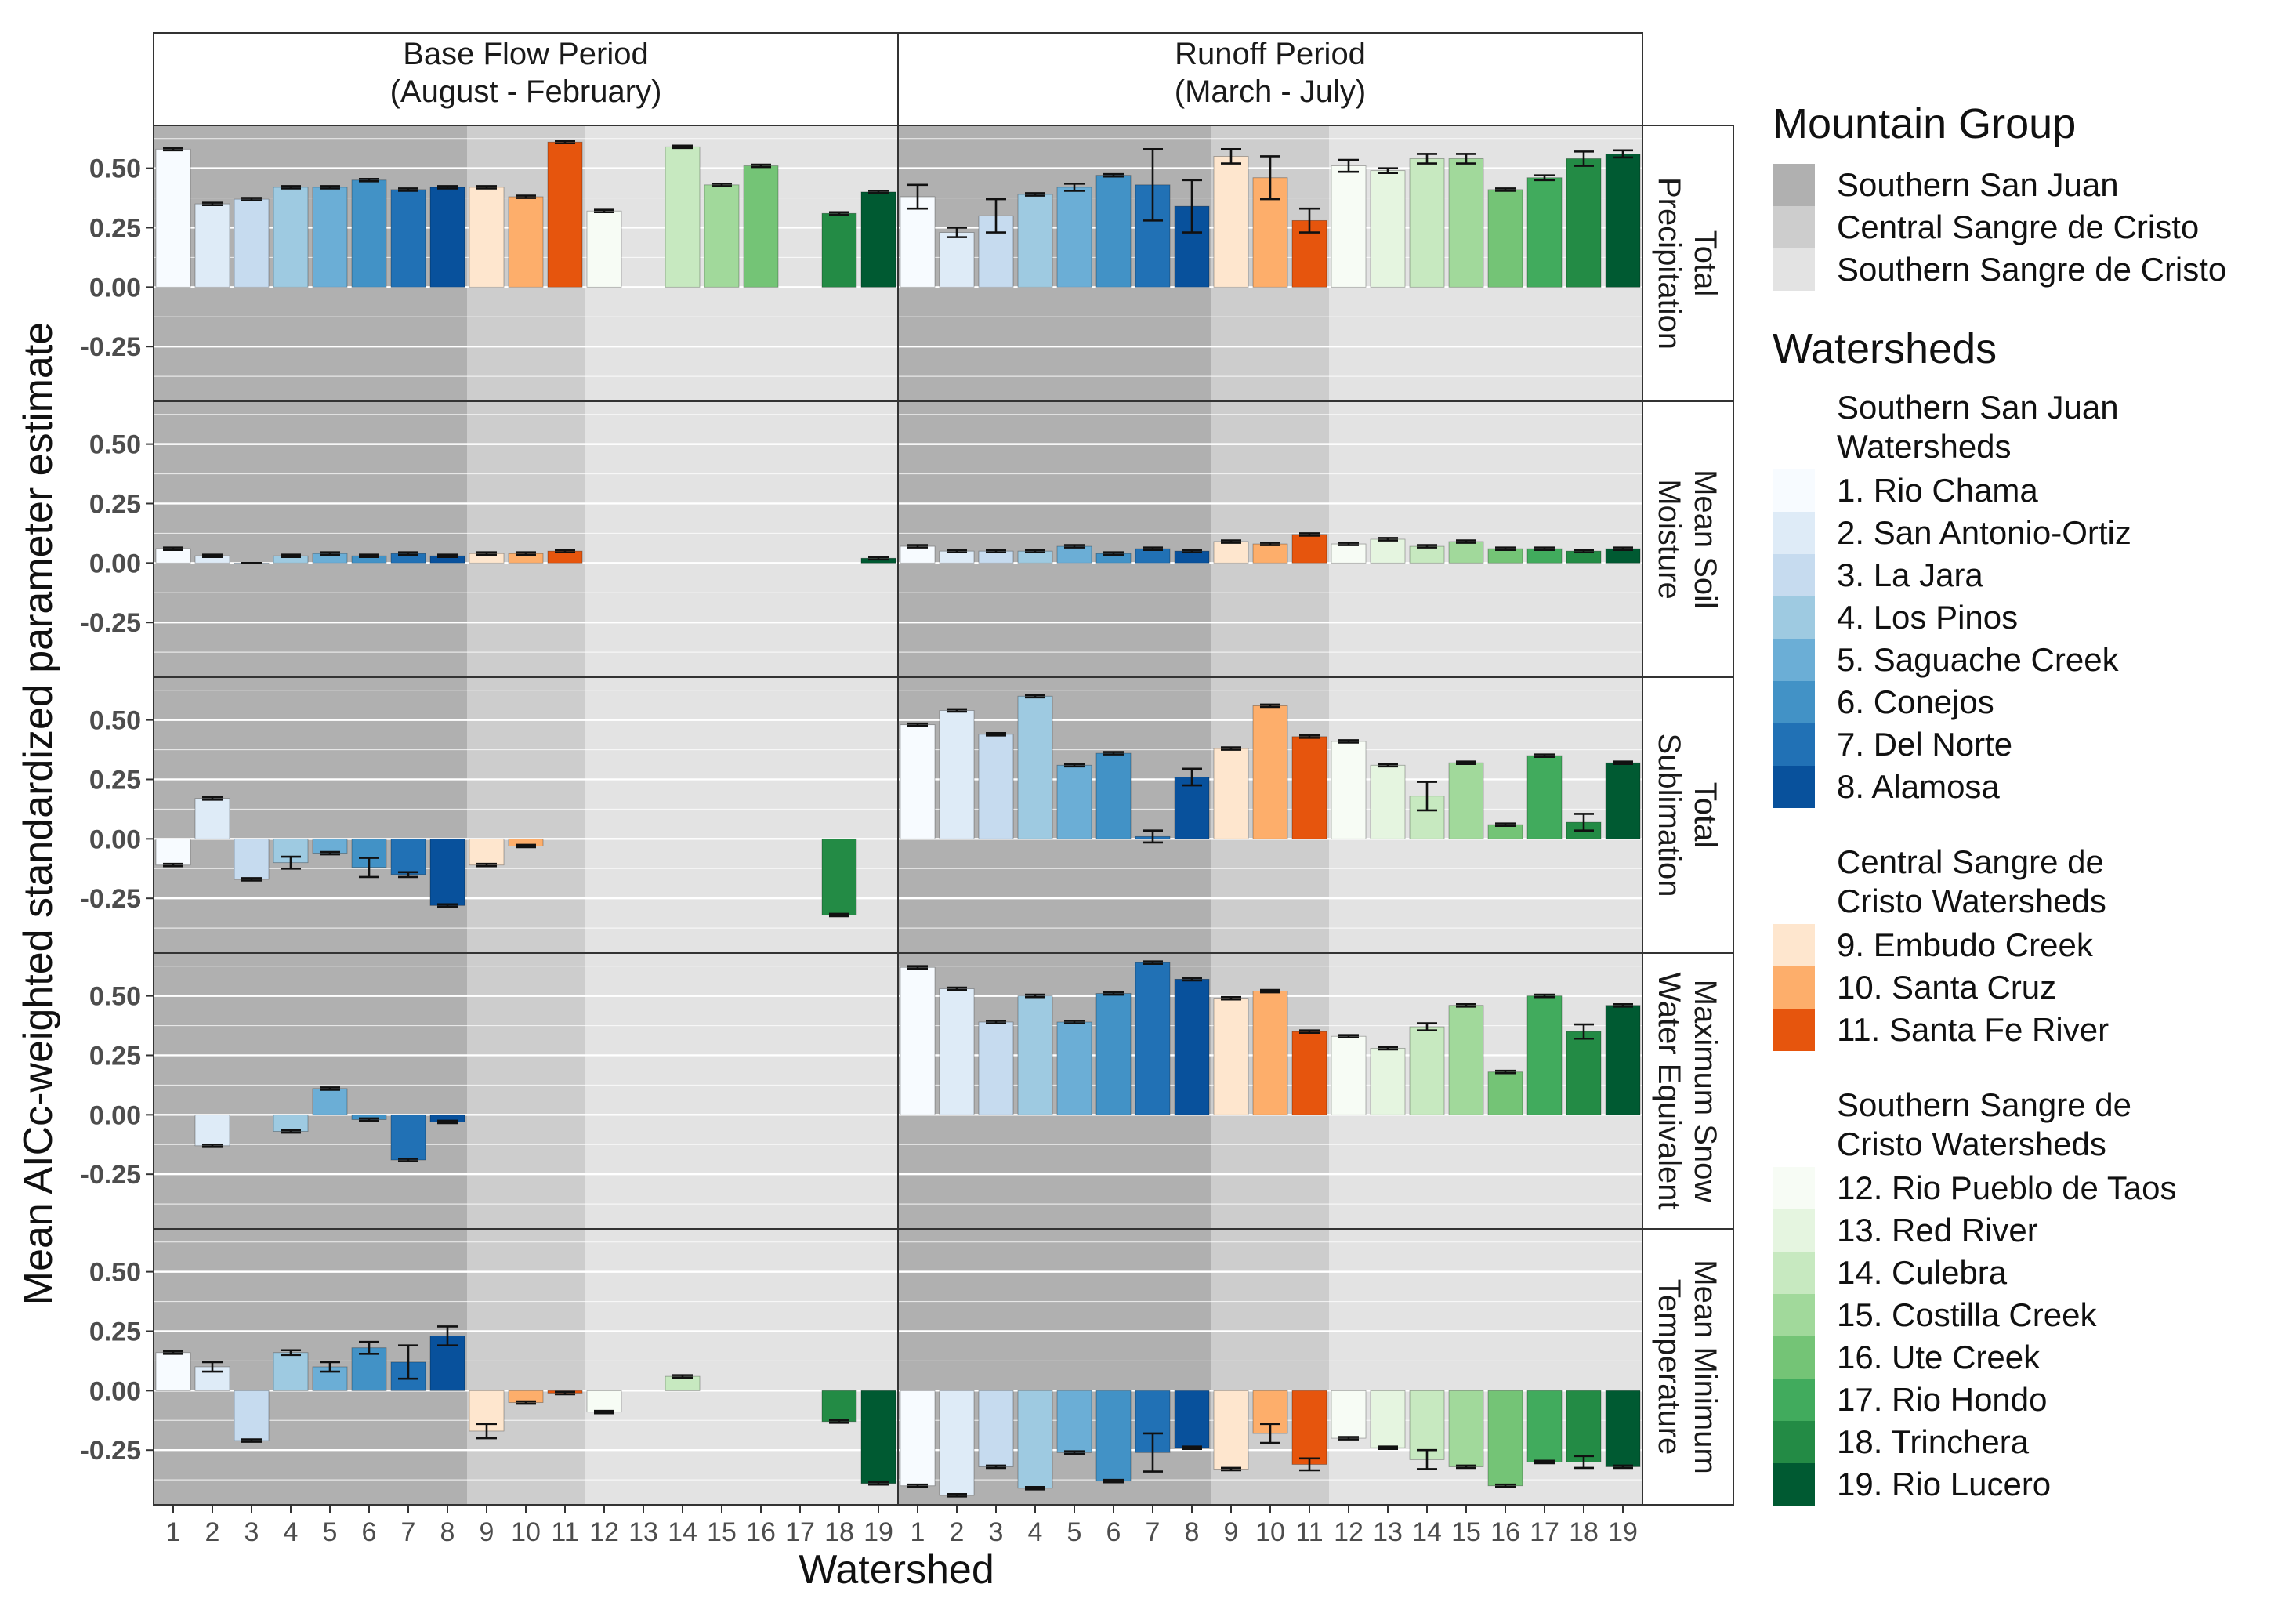 Image resolution: width=2296 pixels, height=1602 pixels. What do you see at coordinates (1688, 1367) in the screenshot?
I see `row-strip-tmin: Mean MinimumTemperature` at bounding box center [1688, 1367].